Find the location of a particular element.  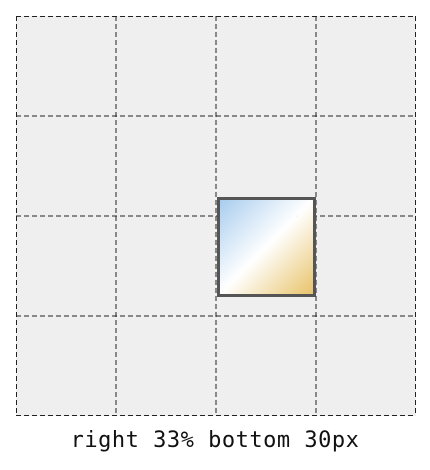

diagonal-gradient-image is located at coordinates (266, 247).